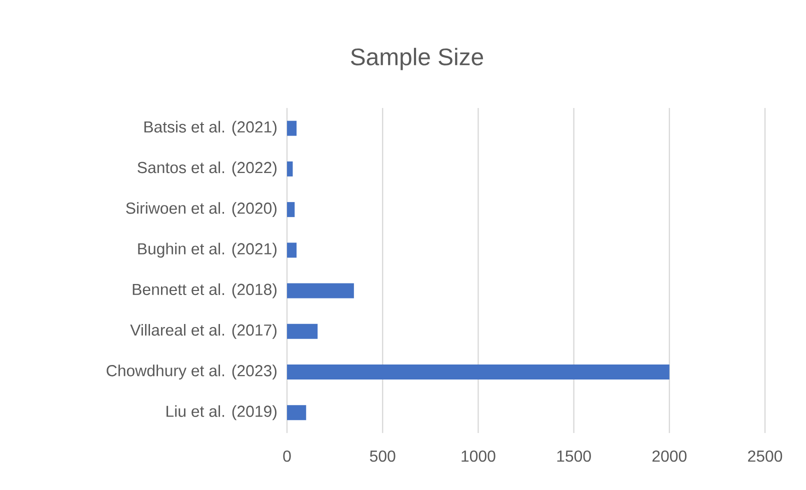  I want to click on x-tick-label: 500, so click(383, 456).